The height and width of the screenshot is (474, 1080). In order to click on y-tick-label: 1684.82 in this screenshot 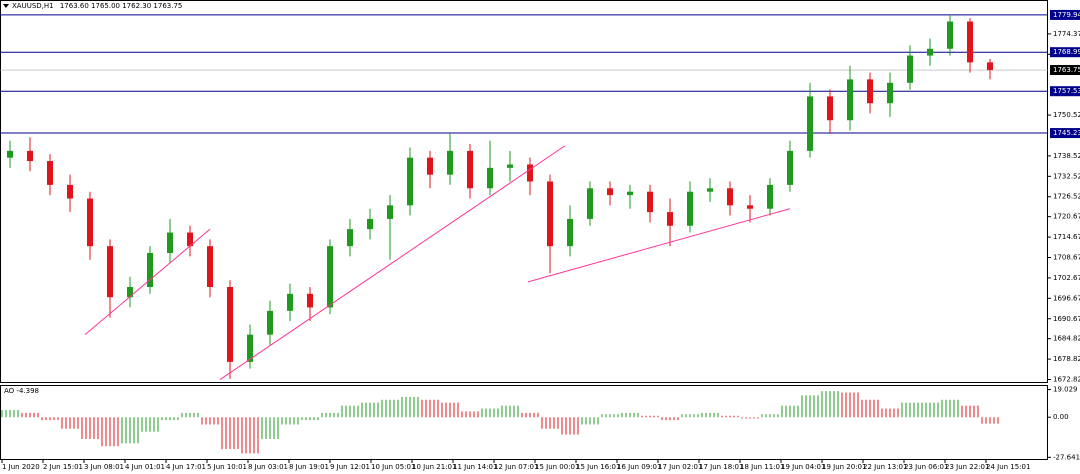, I will do `click(1066, 339)`.